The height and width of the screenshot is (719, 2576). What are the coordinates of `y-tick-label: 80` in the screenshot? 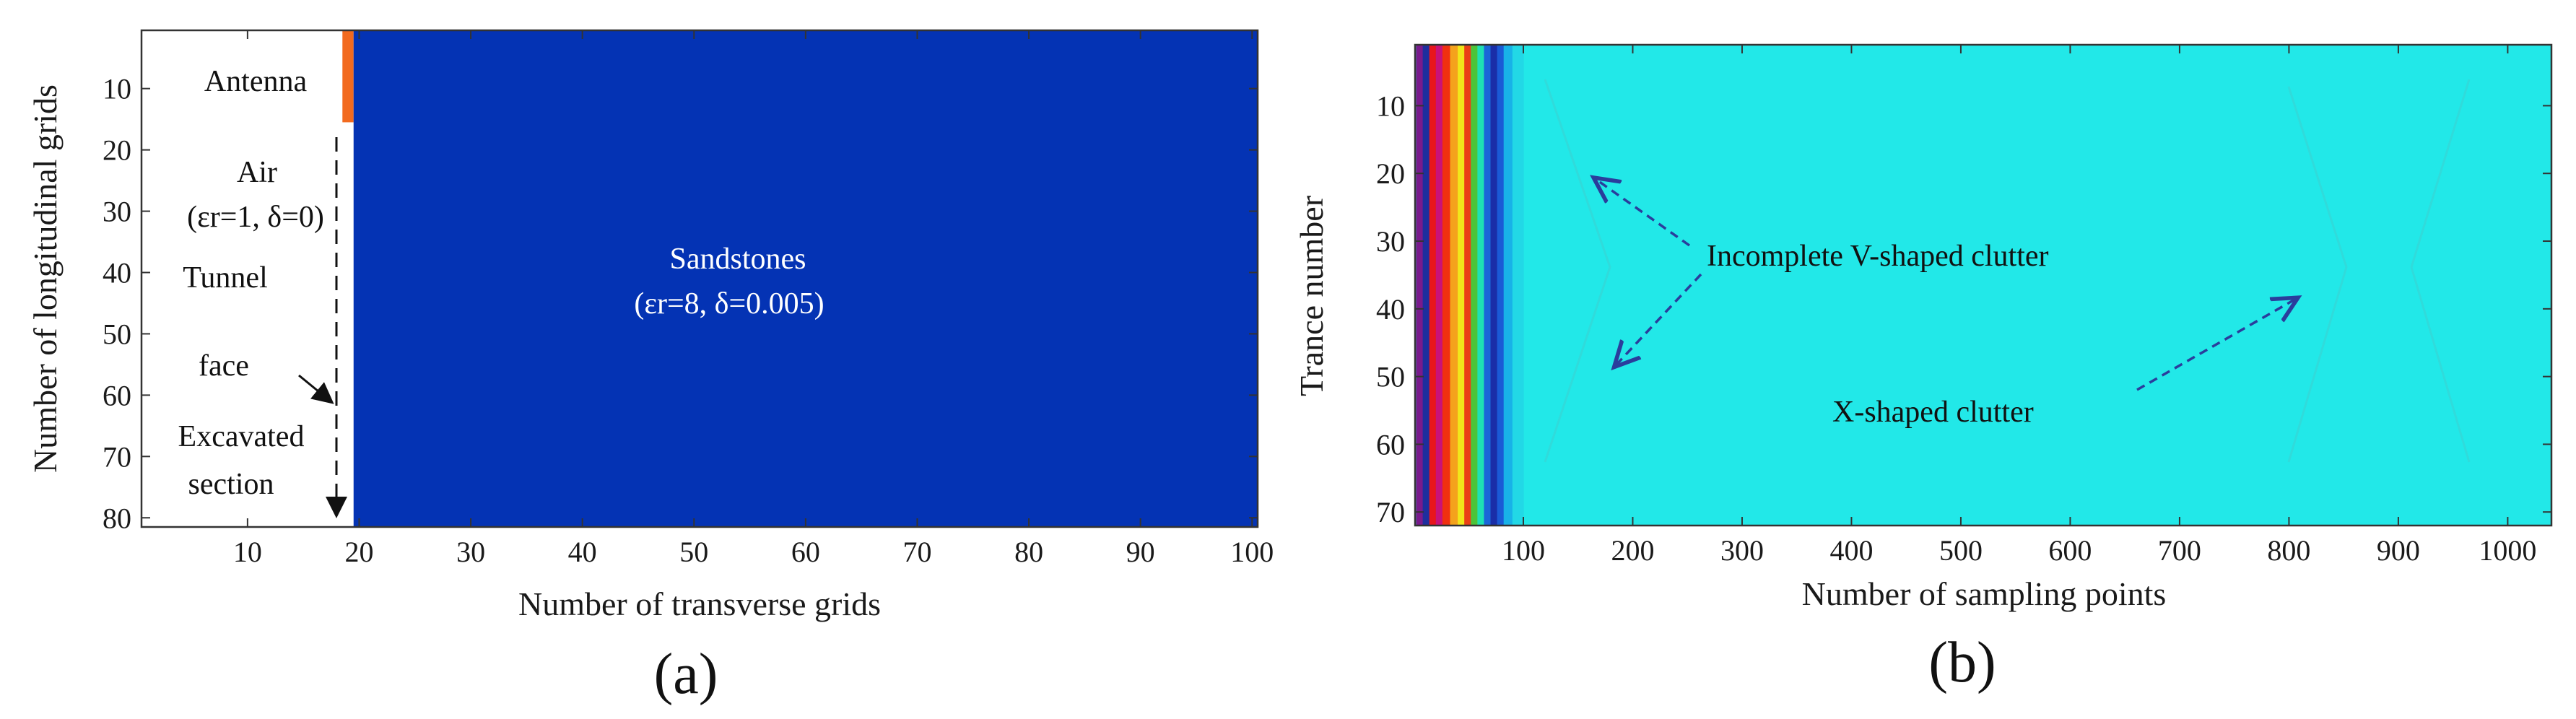 It's located at (117, 518).